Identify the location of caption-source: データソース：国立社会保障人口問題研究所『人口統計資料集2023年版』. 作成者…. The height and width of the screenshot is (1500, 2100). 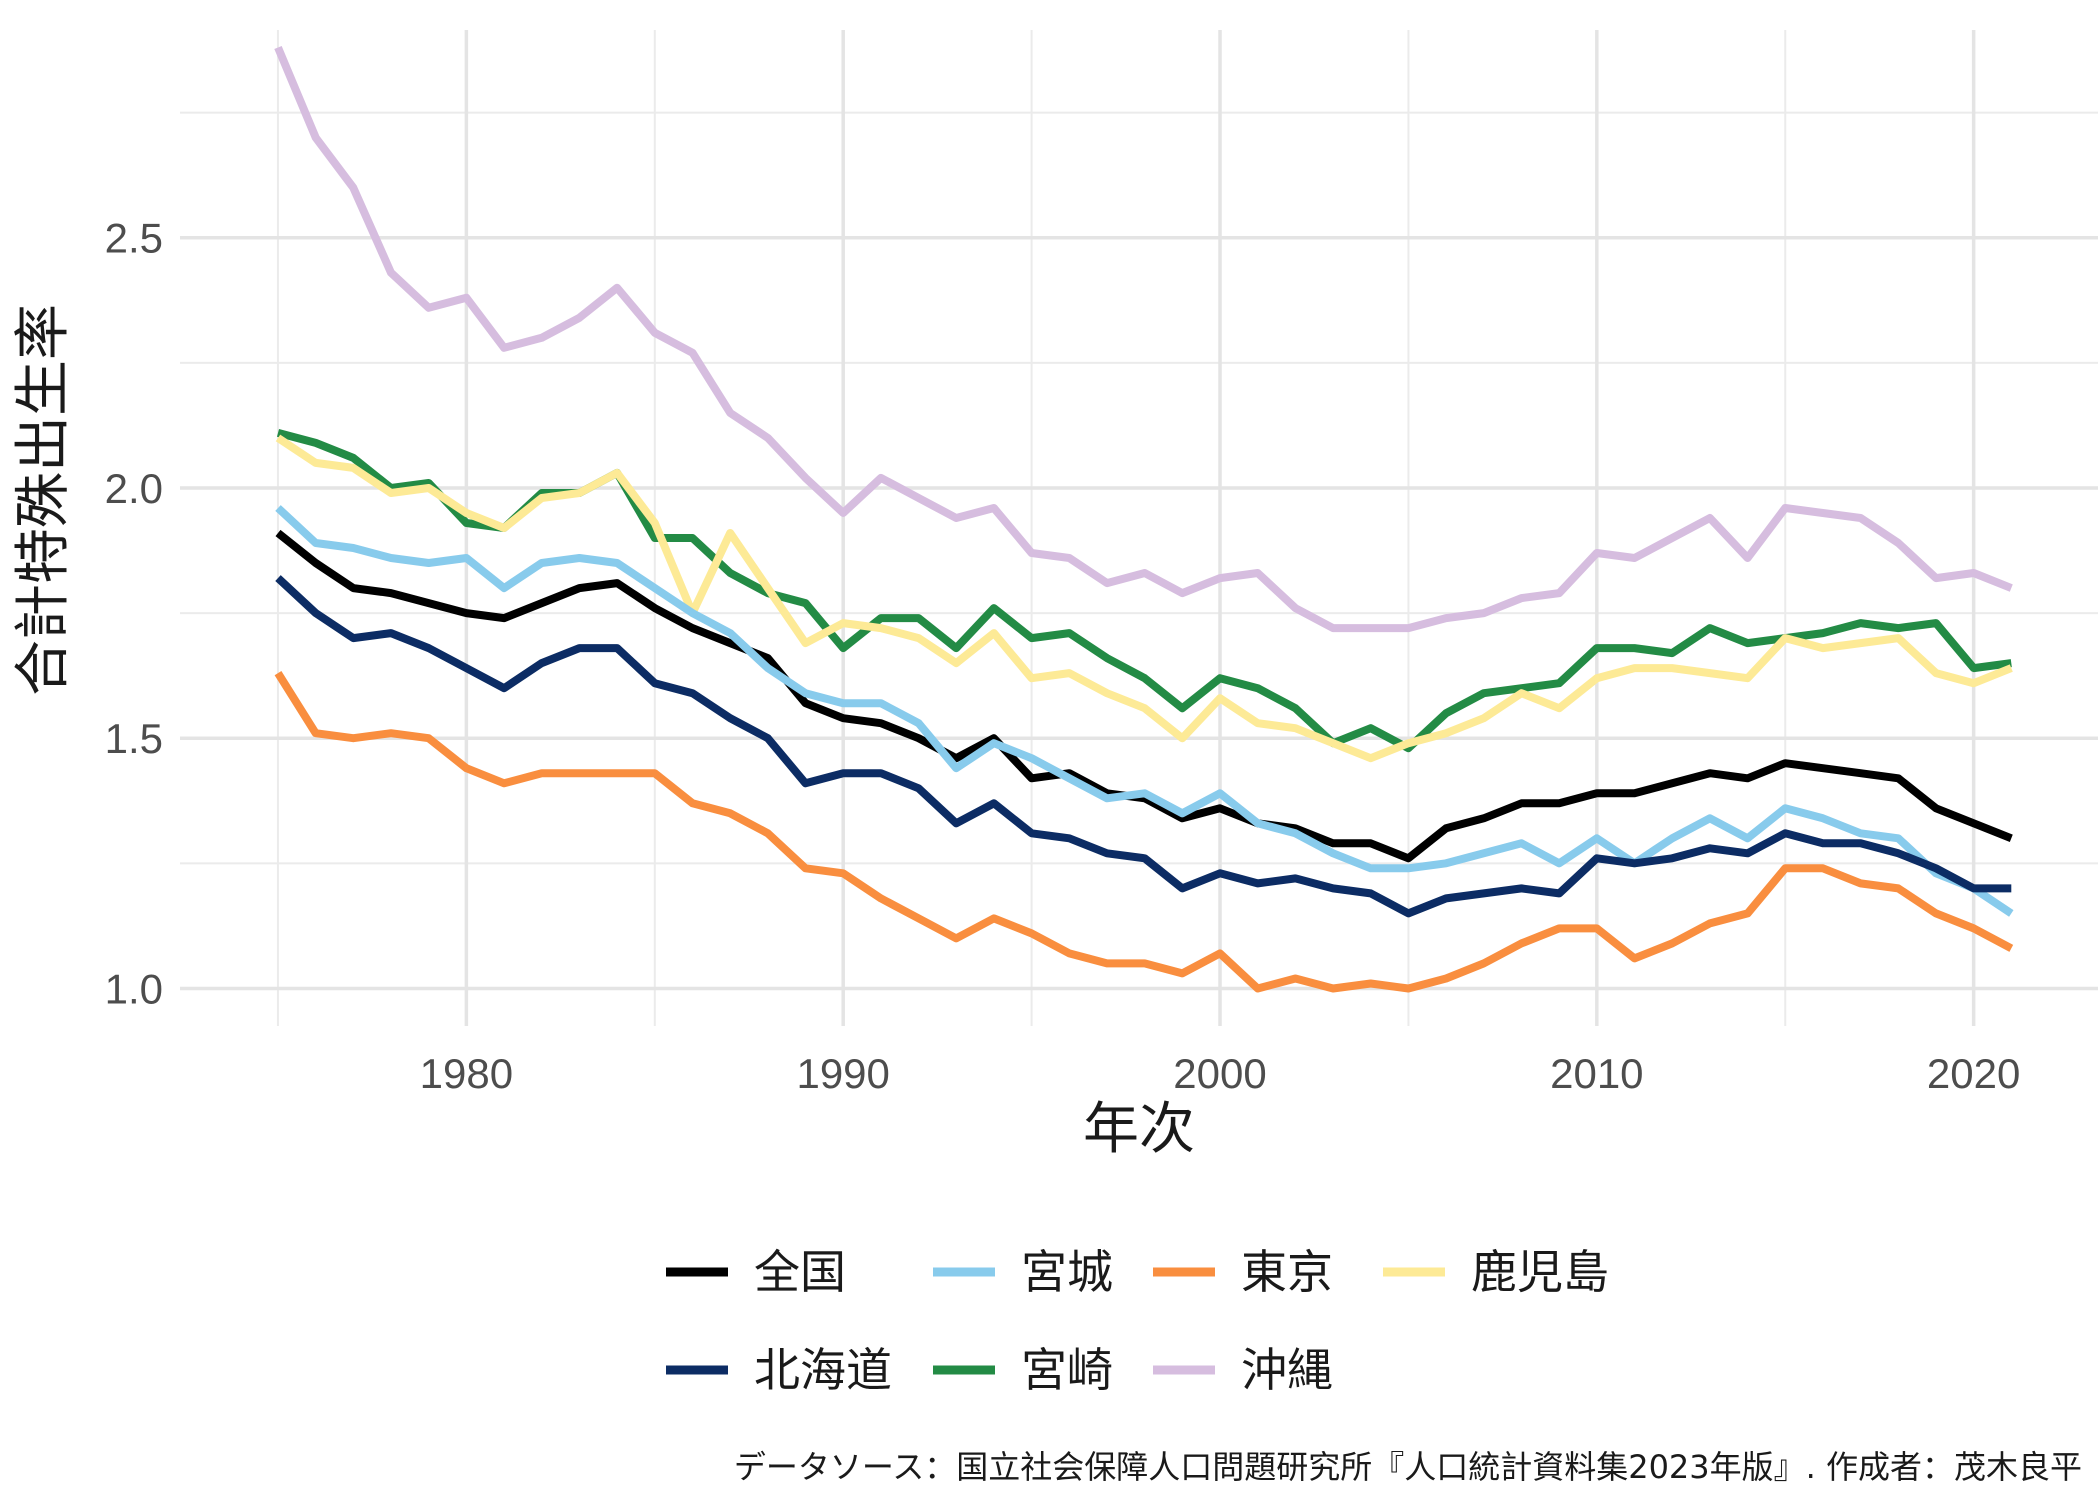
(1408, 1467).